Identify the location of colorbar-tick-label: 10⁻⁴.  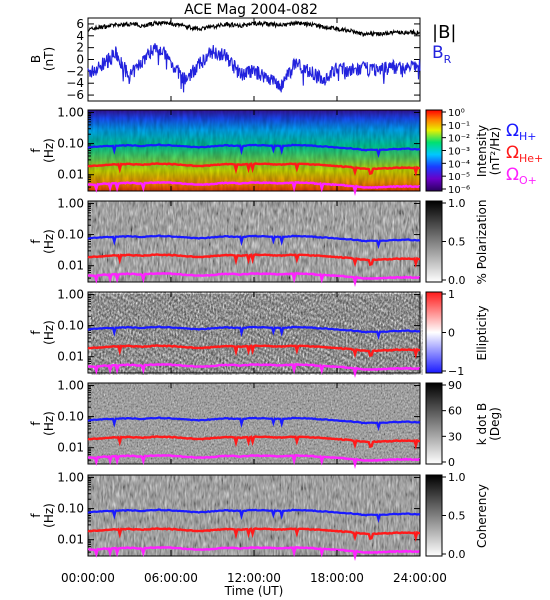
(459, 164).